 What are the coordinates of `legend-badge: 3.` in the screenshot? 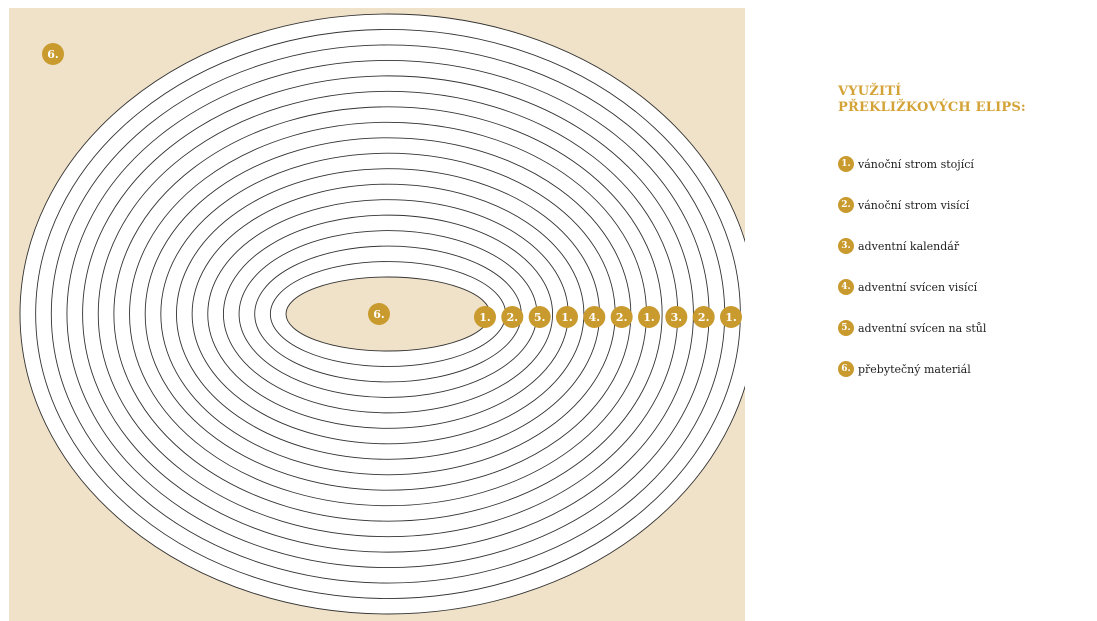 It's located at (846, 246).